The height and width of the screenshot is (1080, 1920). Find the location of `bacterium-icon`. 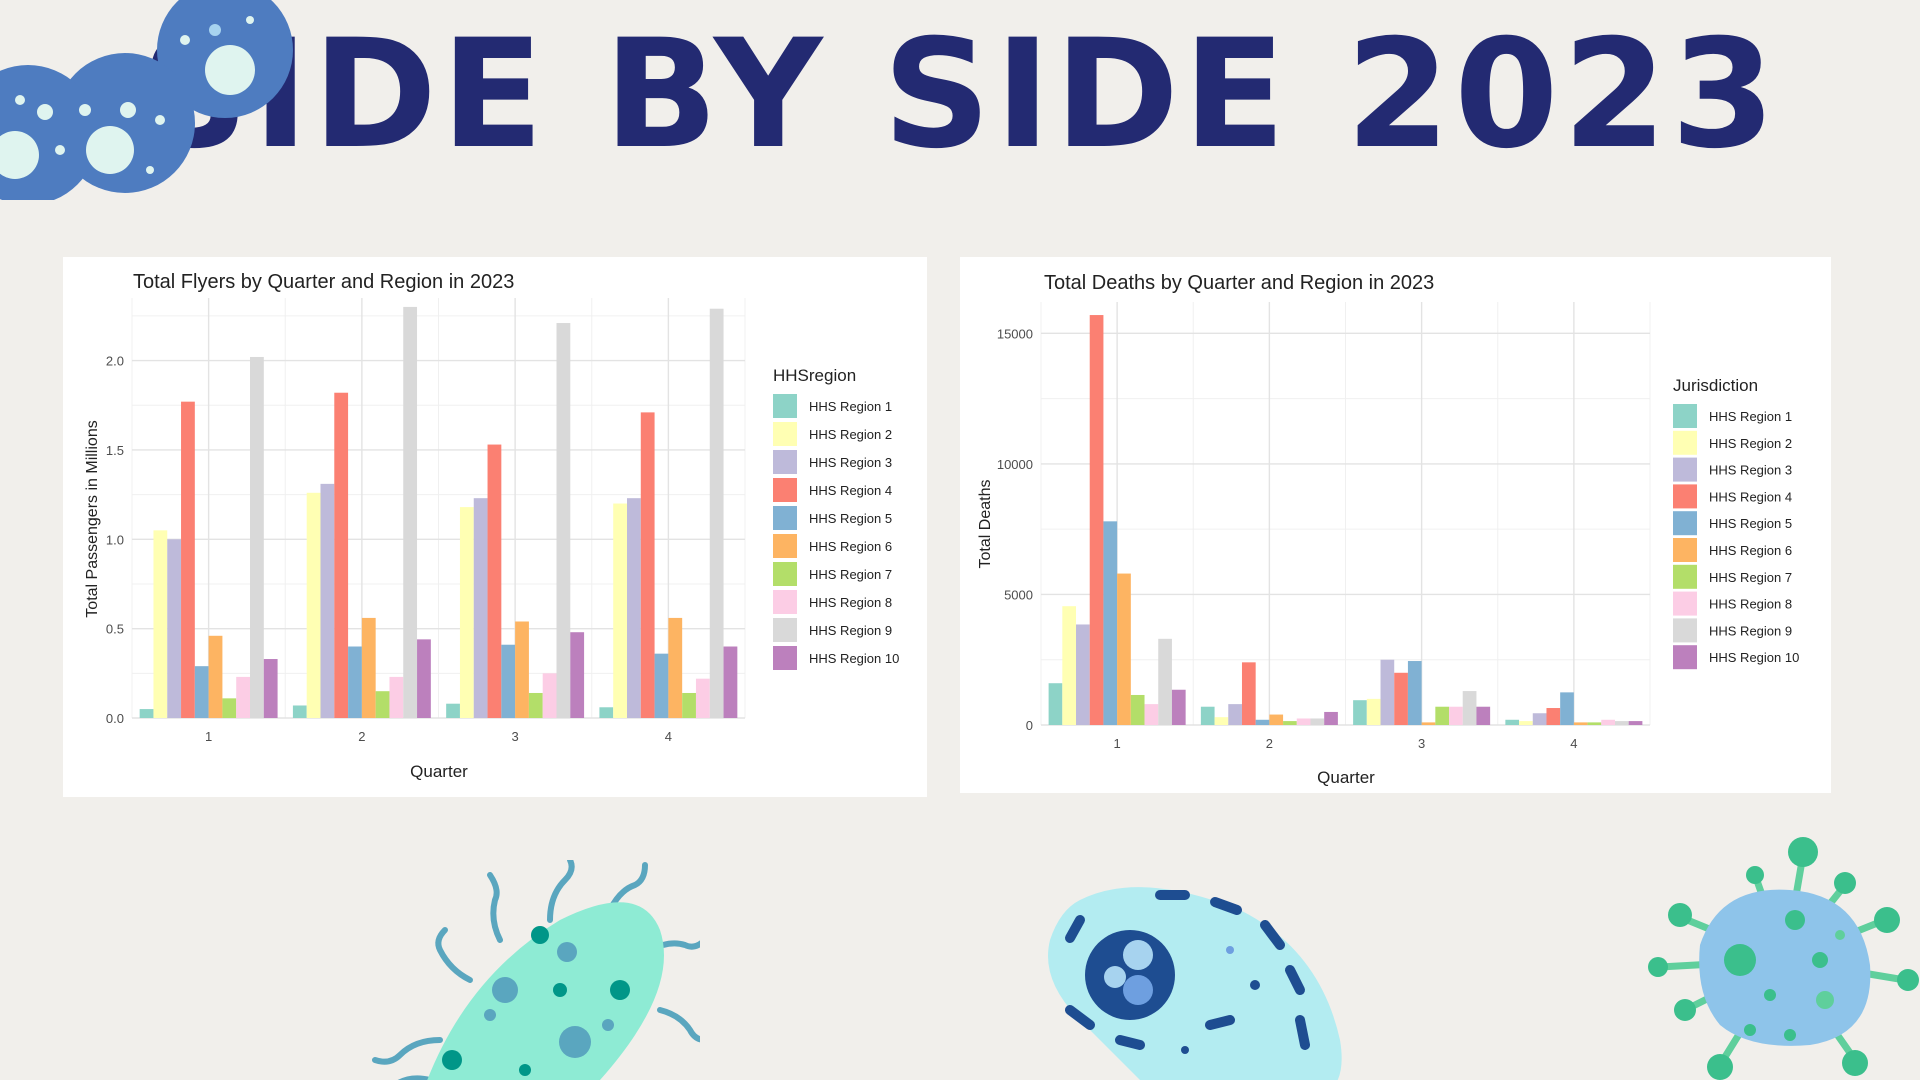

bacterium-icon is located at coordinates (536, 970).